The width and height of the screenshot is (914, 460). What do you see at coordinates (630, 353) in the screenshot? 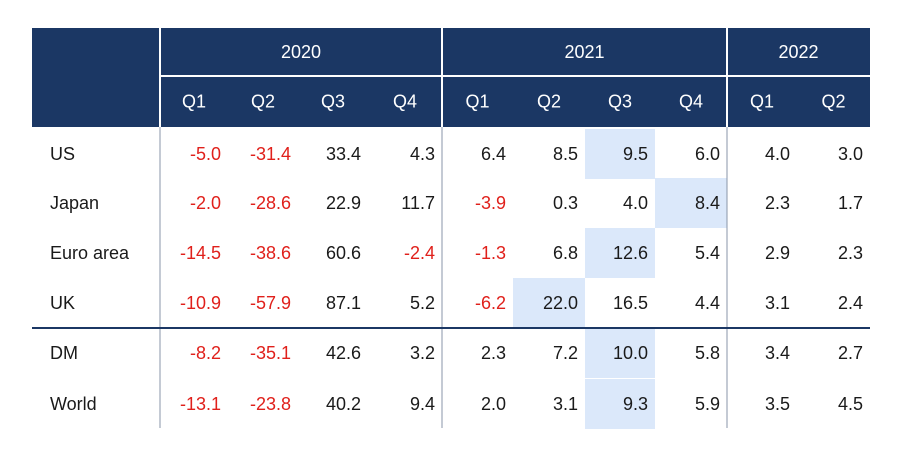
I see `table-cell: 10.0` at bounding box center [630, 353].